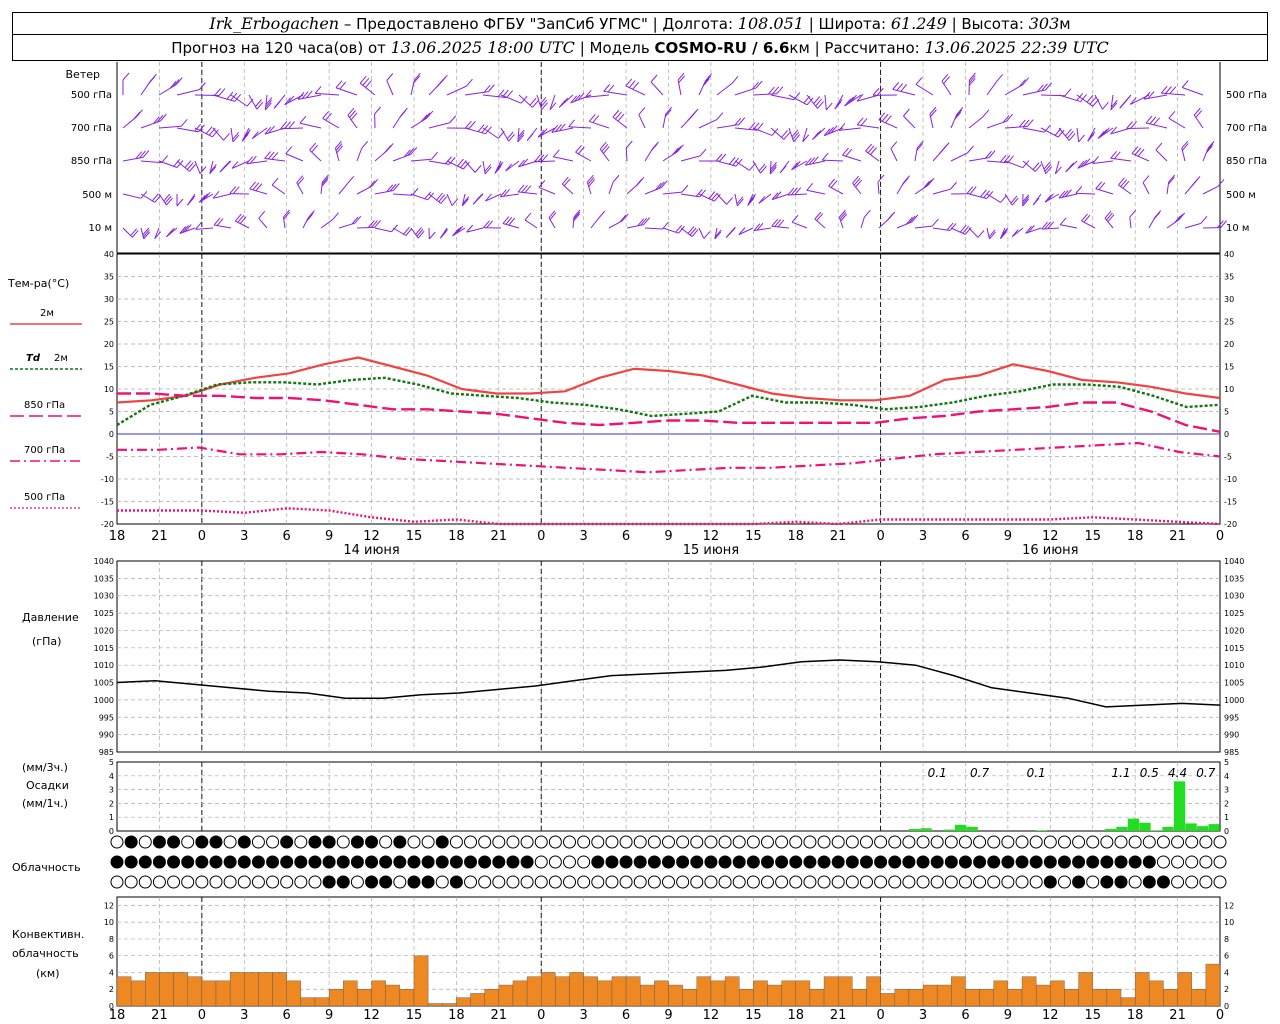  What do you see at coordinates (104, 683) in the screenshot?
I see `pressure-ytick-left: 1005` at bounding box center [104, 683].